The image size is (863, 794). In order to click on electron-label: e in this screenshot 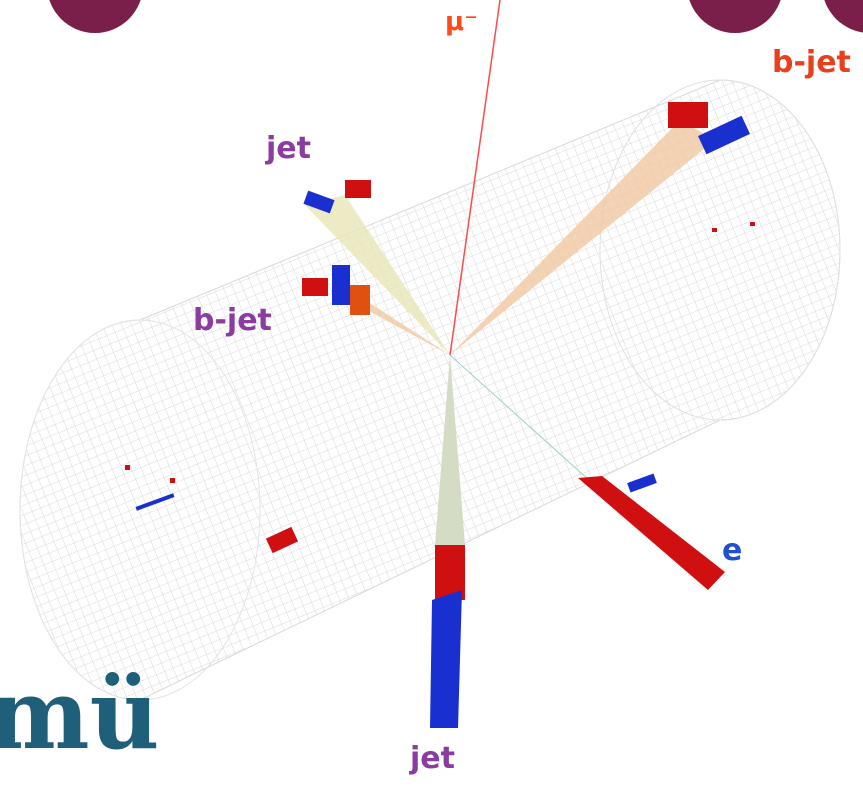, I will do `click(732, 550)`.